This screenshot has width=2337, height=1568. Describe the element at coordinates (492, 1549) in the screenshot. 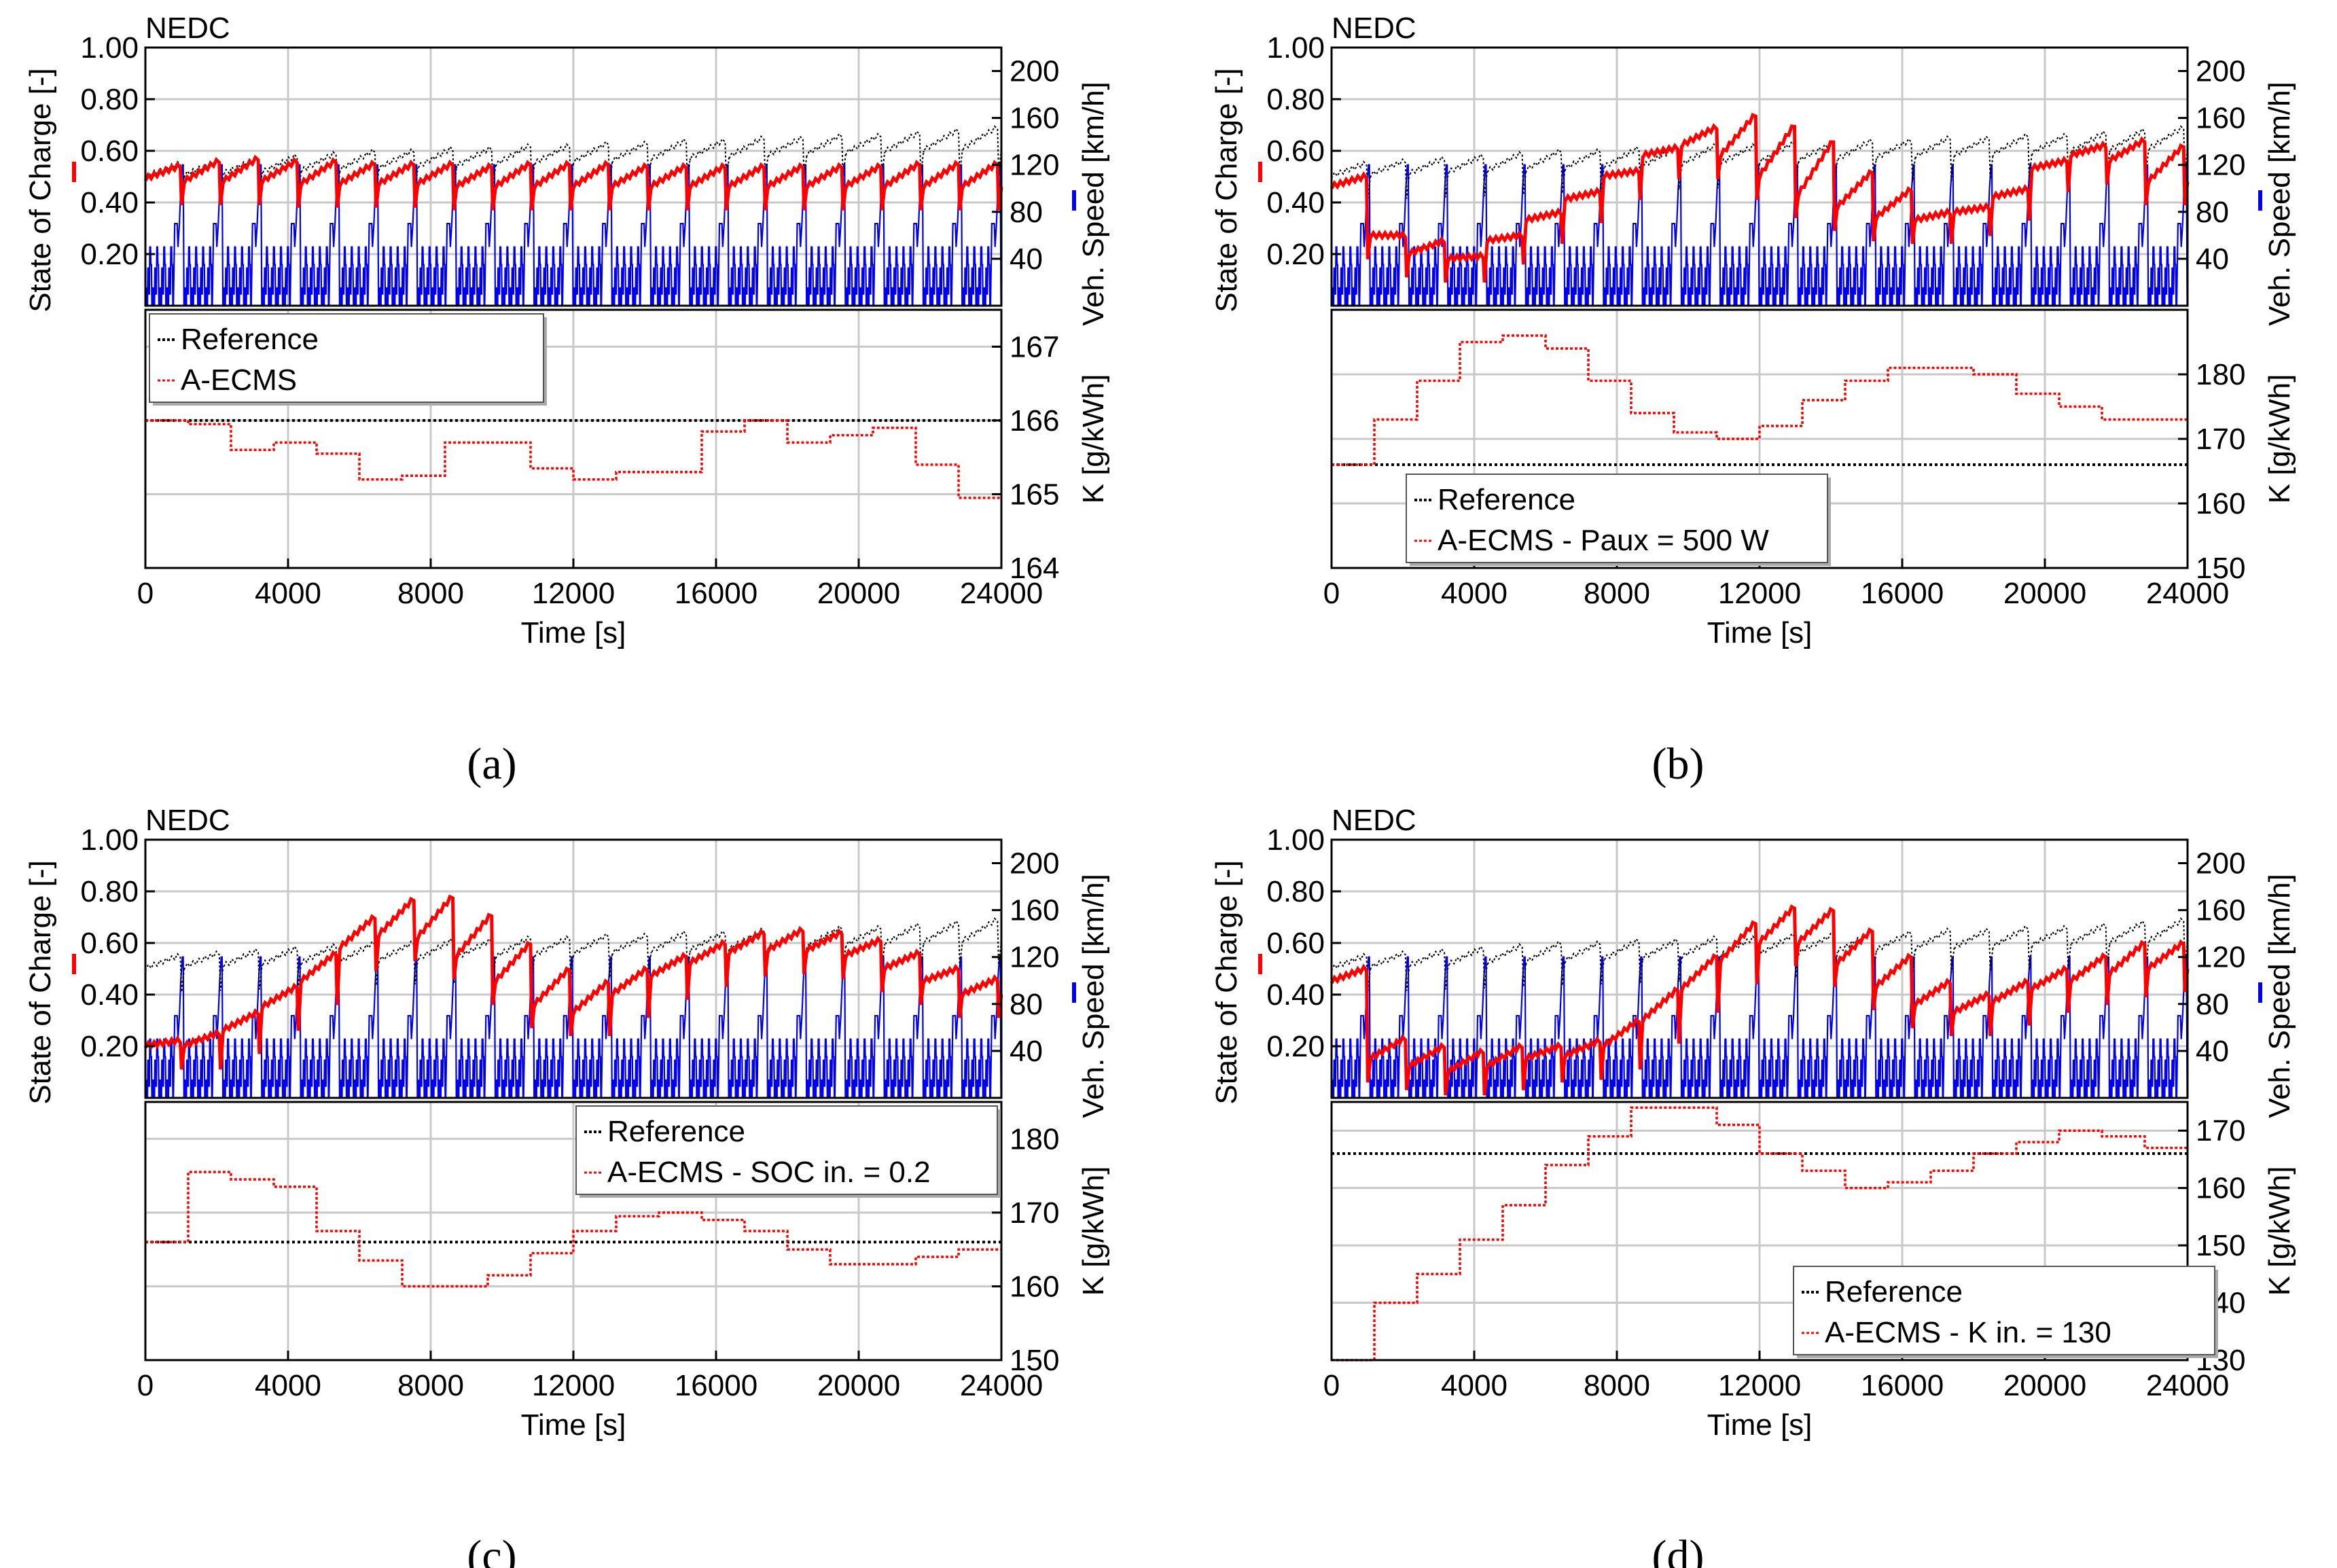

I see `panel-caption: (c)` at that location.